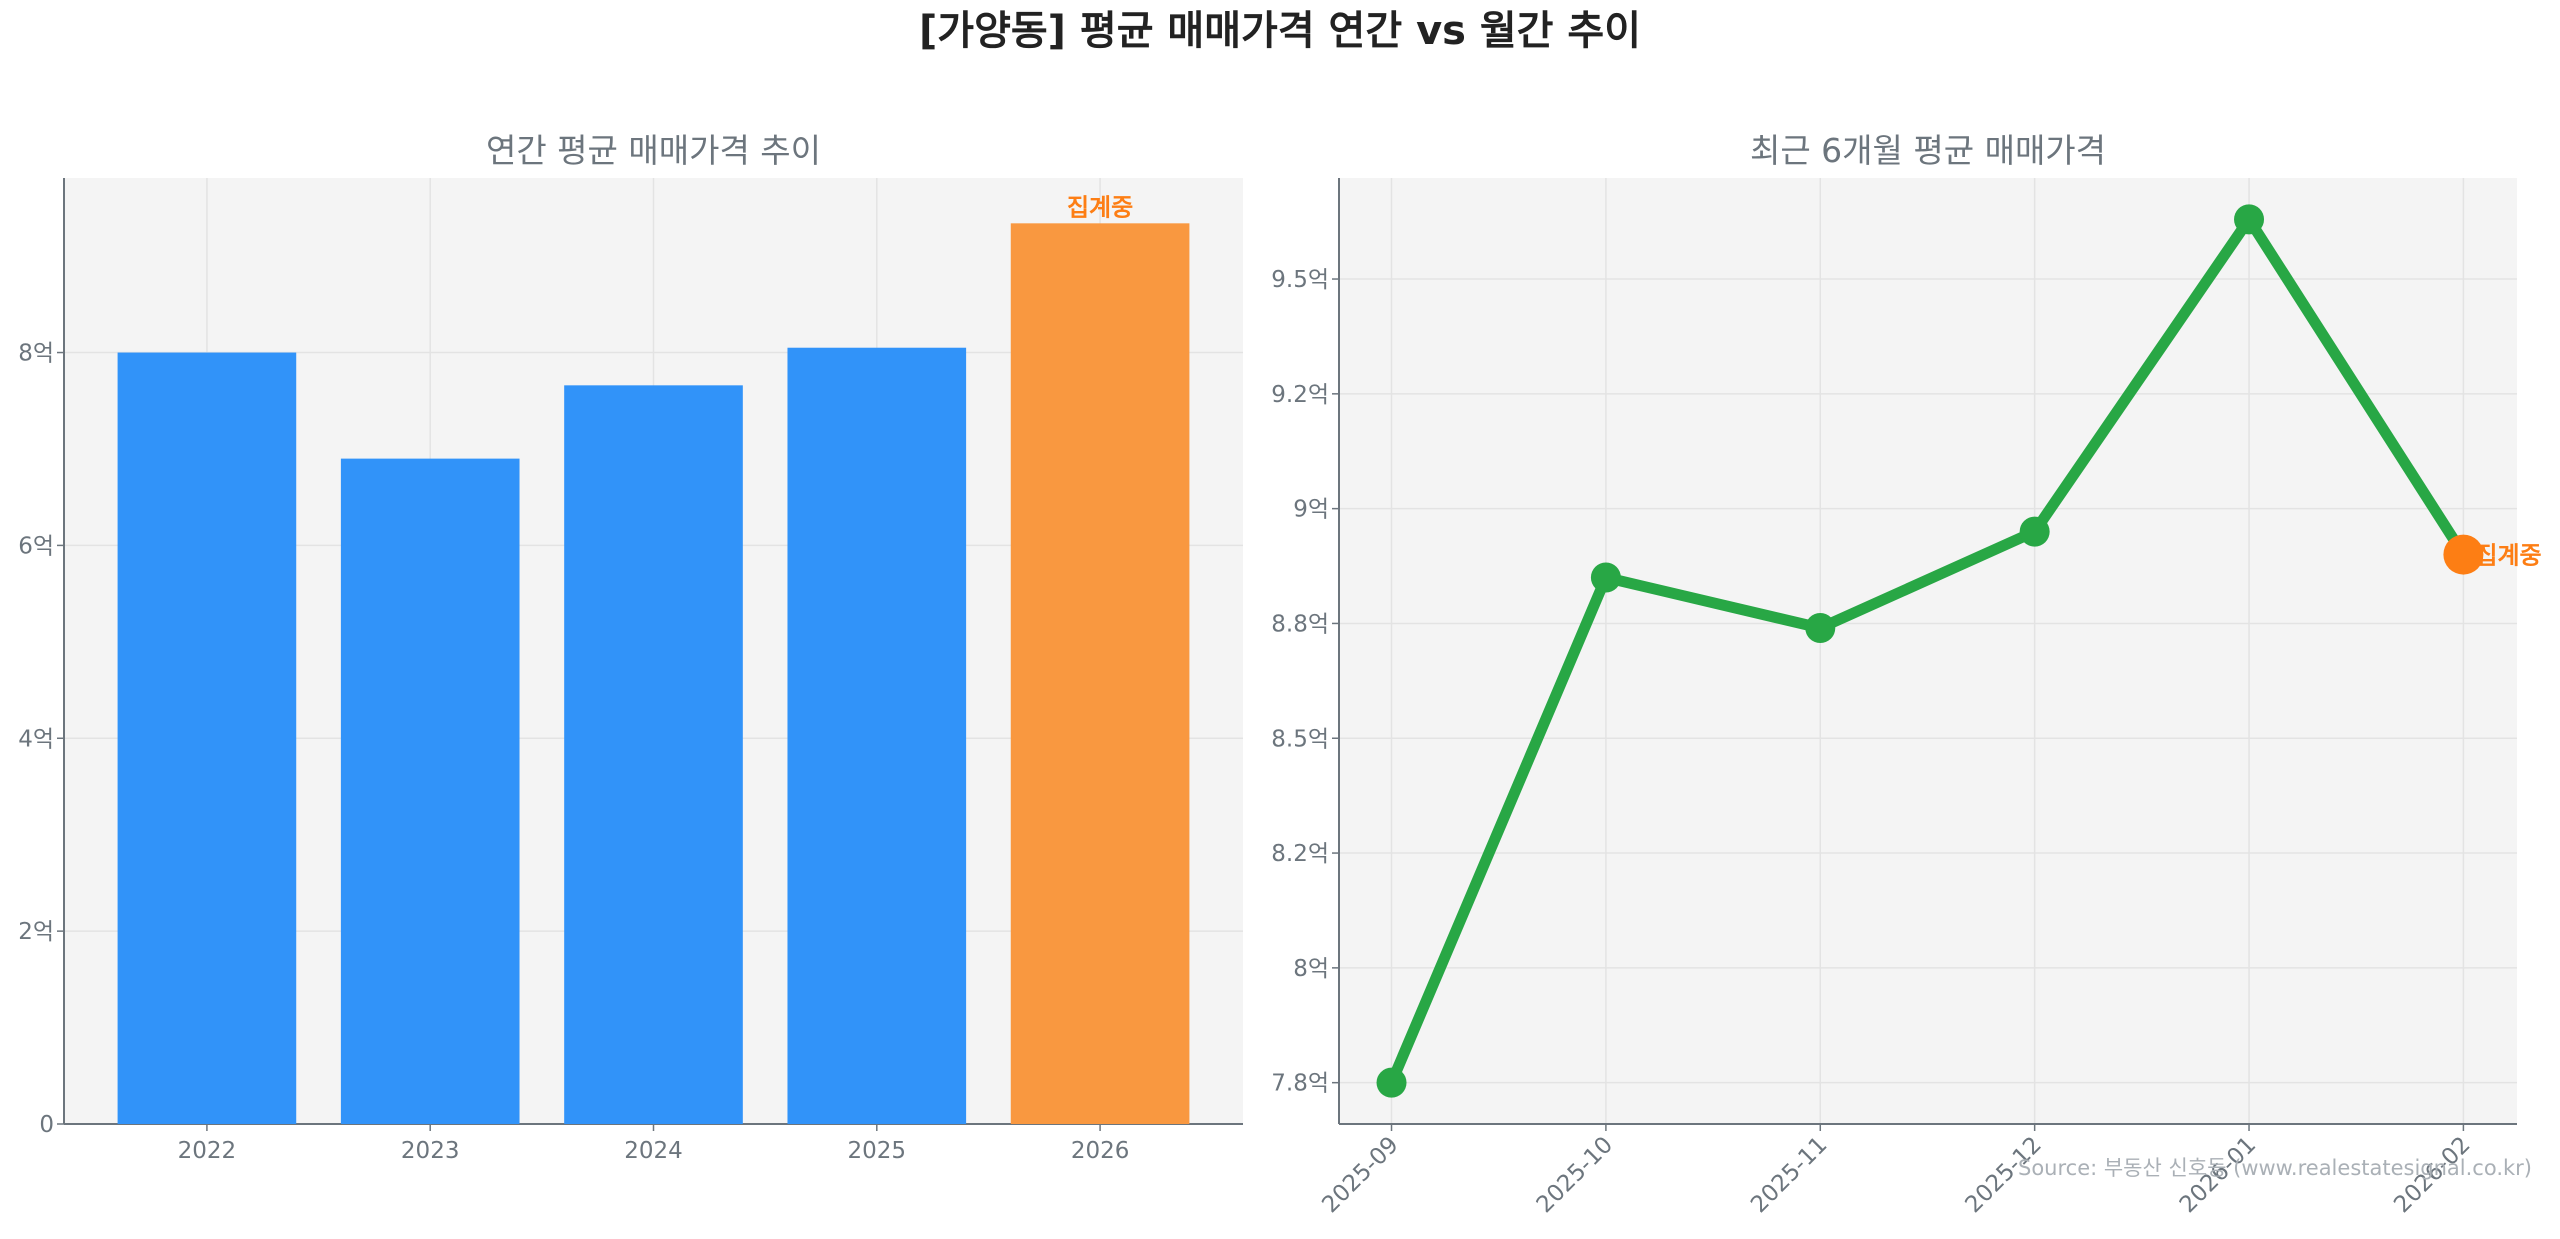 The image size is (2560, 1239). What do you see at coordinates (1100, 674) in the screenshot?
I see `bar-2026` at bounding box center [1100, 674].